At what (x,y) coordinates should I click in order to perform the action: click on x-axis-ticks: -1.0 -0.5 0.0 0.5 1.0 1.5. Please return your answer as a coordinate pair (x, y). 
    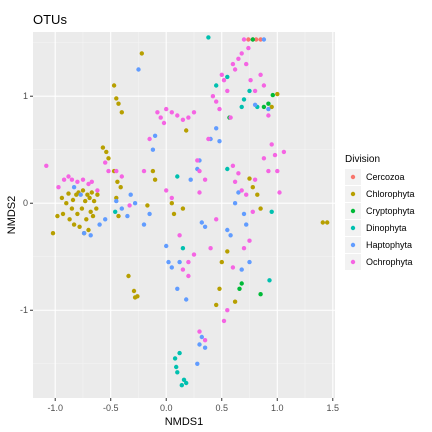
    Looking at the image, I should click on (193, 405).